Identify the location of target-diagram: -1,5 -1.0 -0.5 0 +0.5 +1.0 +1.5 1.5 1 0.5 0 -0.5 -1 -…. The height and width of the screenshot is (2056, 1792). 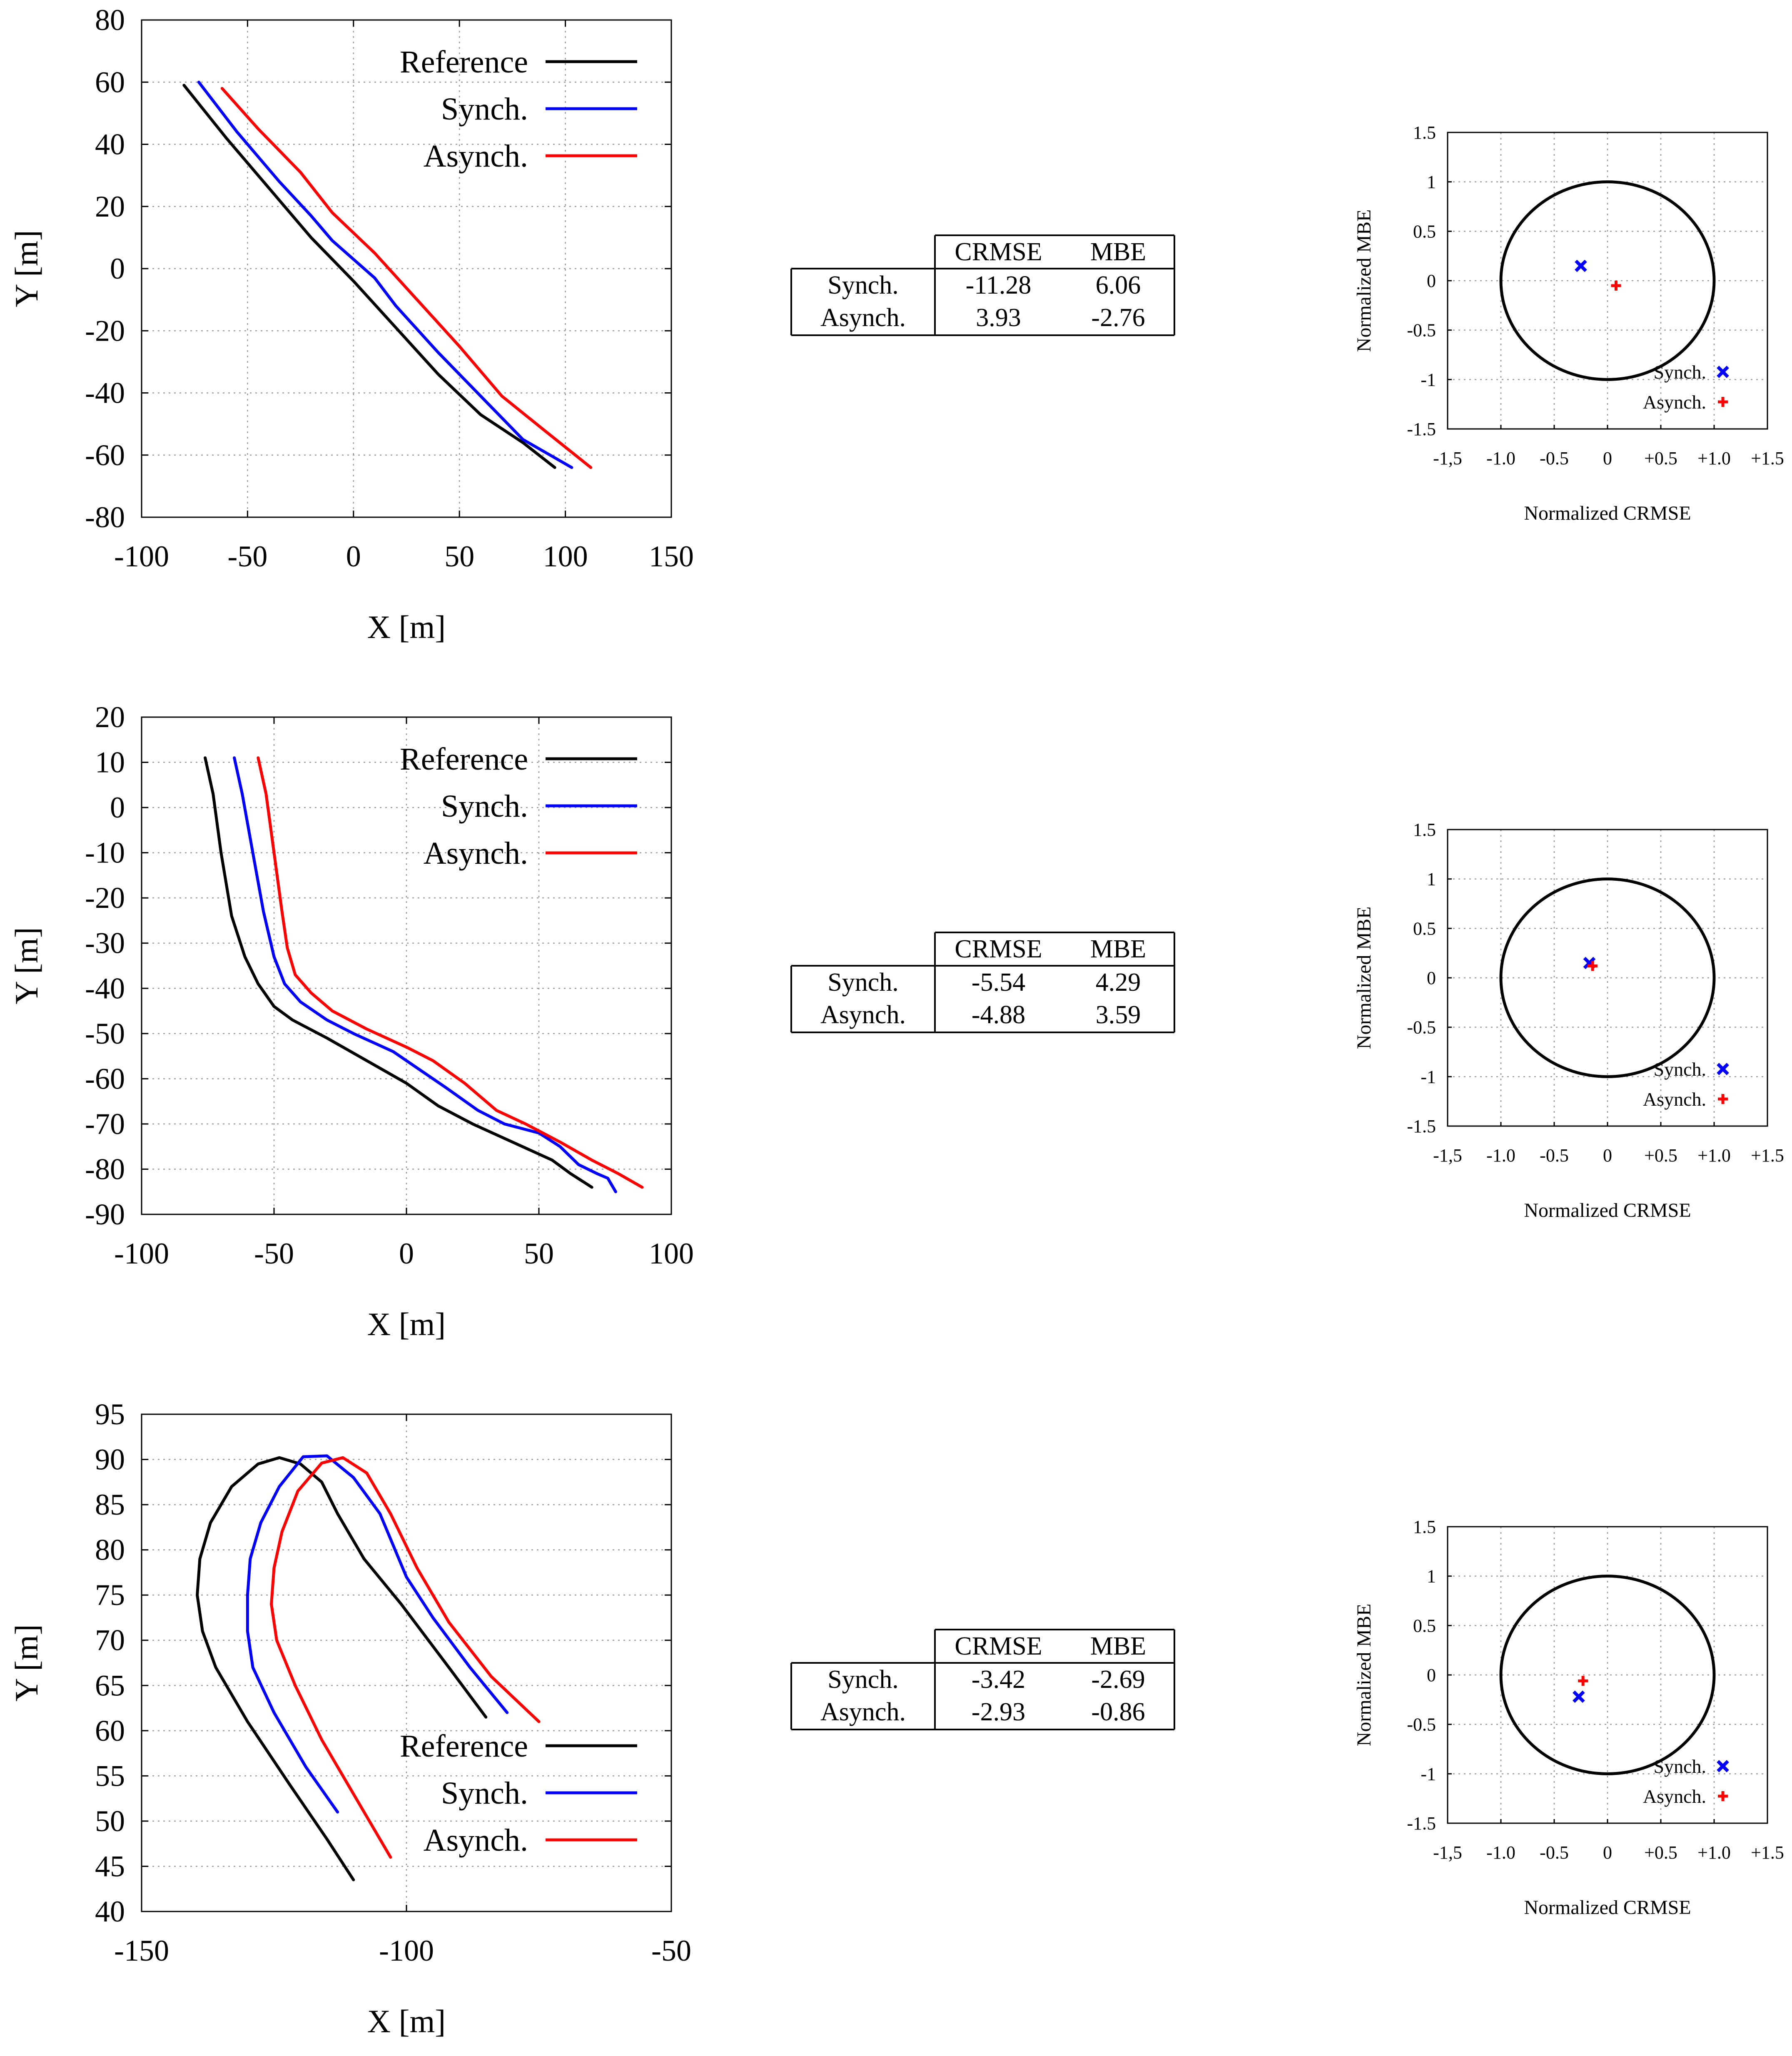
(1568, 323).